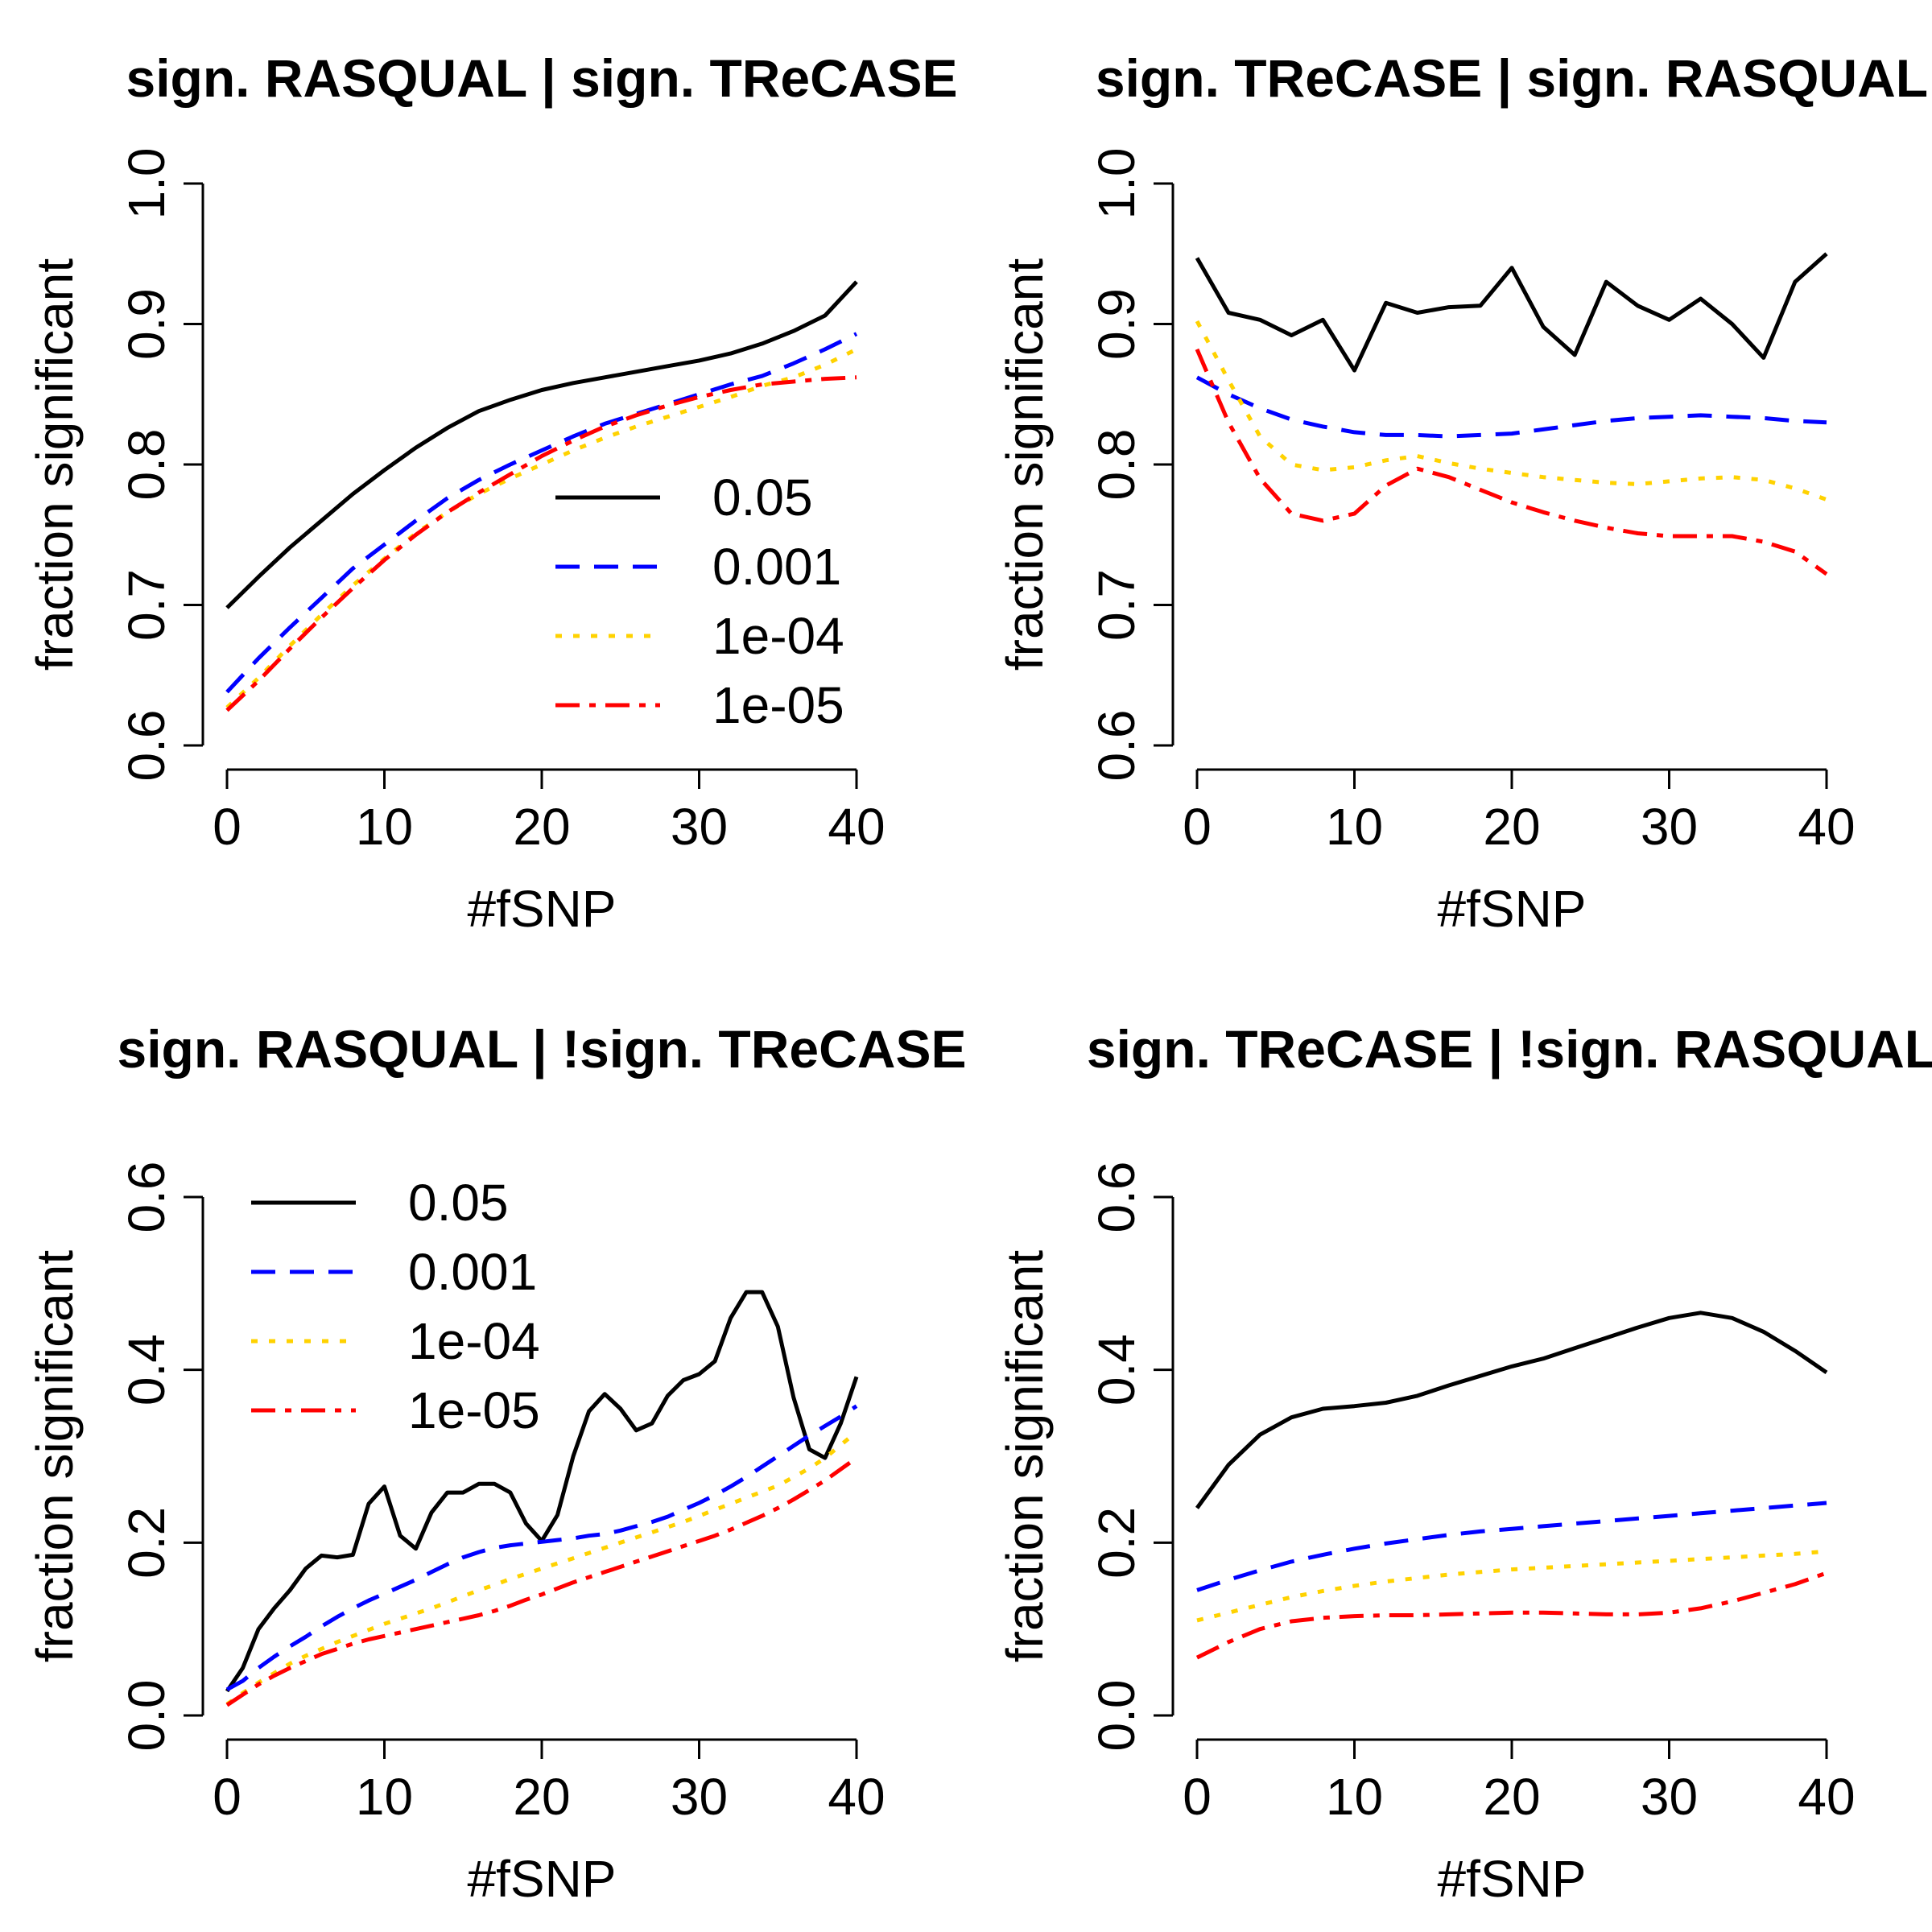  Describe the element at coordinates (541, 78) in the screenshot. I see `panel-title: sign. RASQUAL | sign. TReCASE` at that location.